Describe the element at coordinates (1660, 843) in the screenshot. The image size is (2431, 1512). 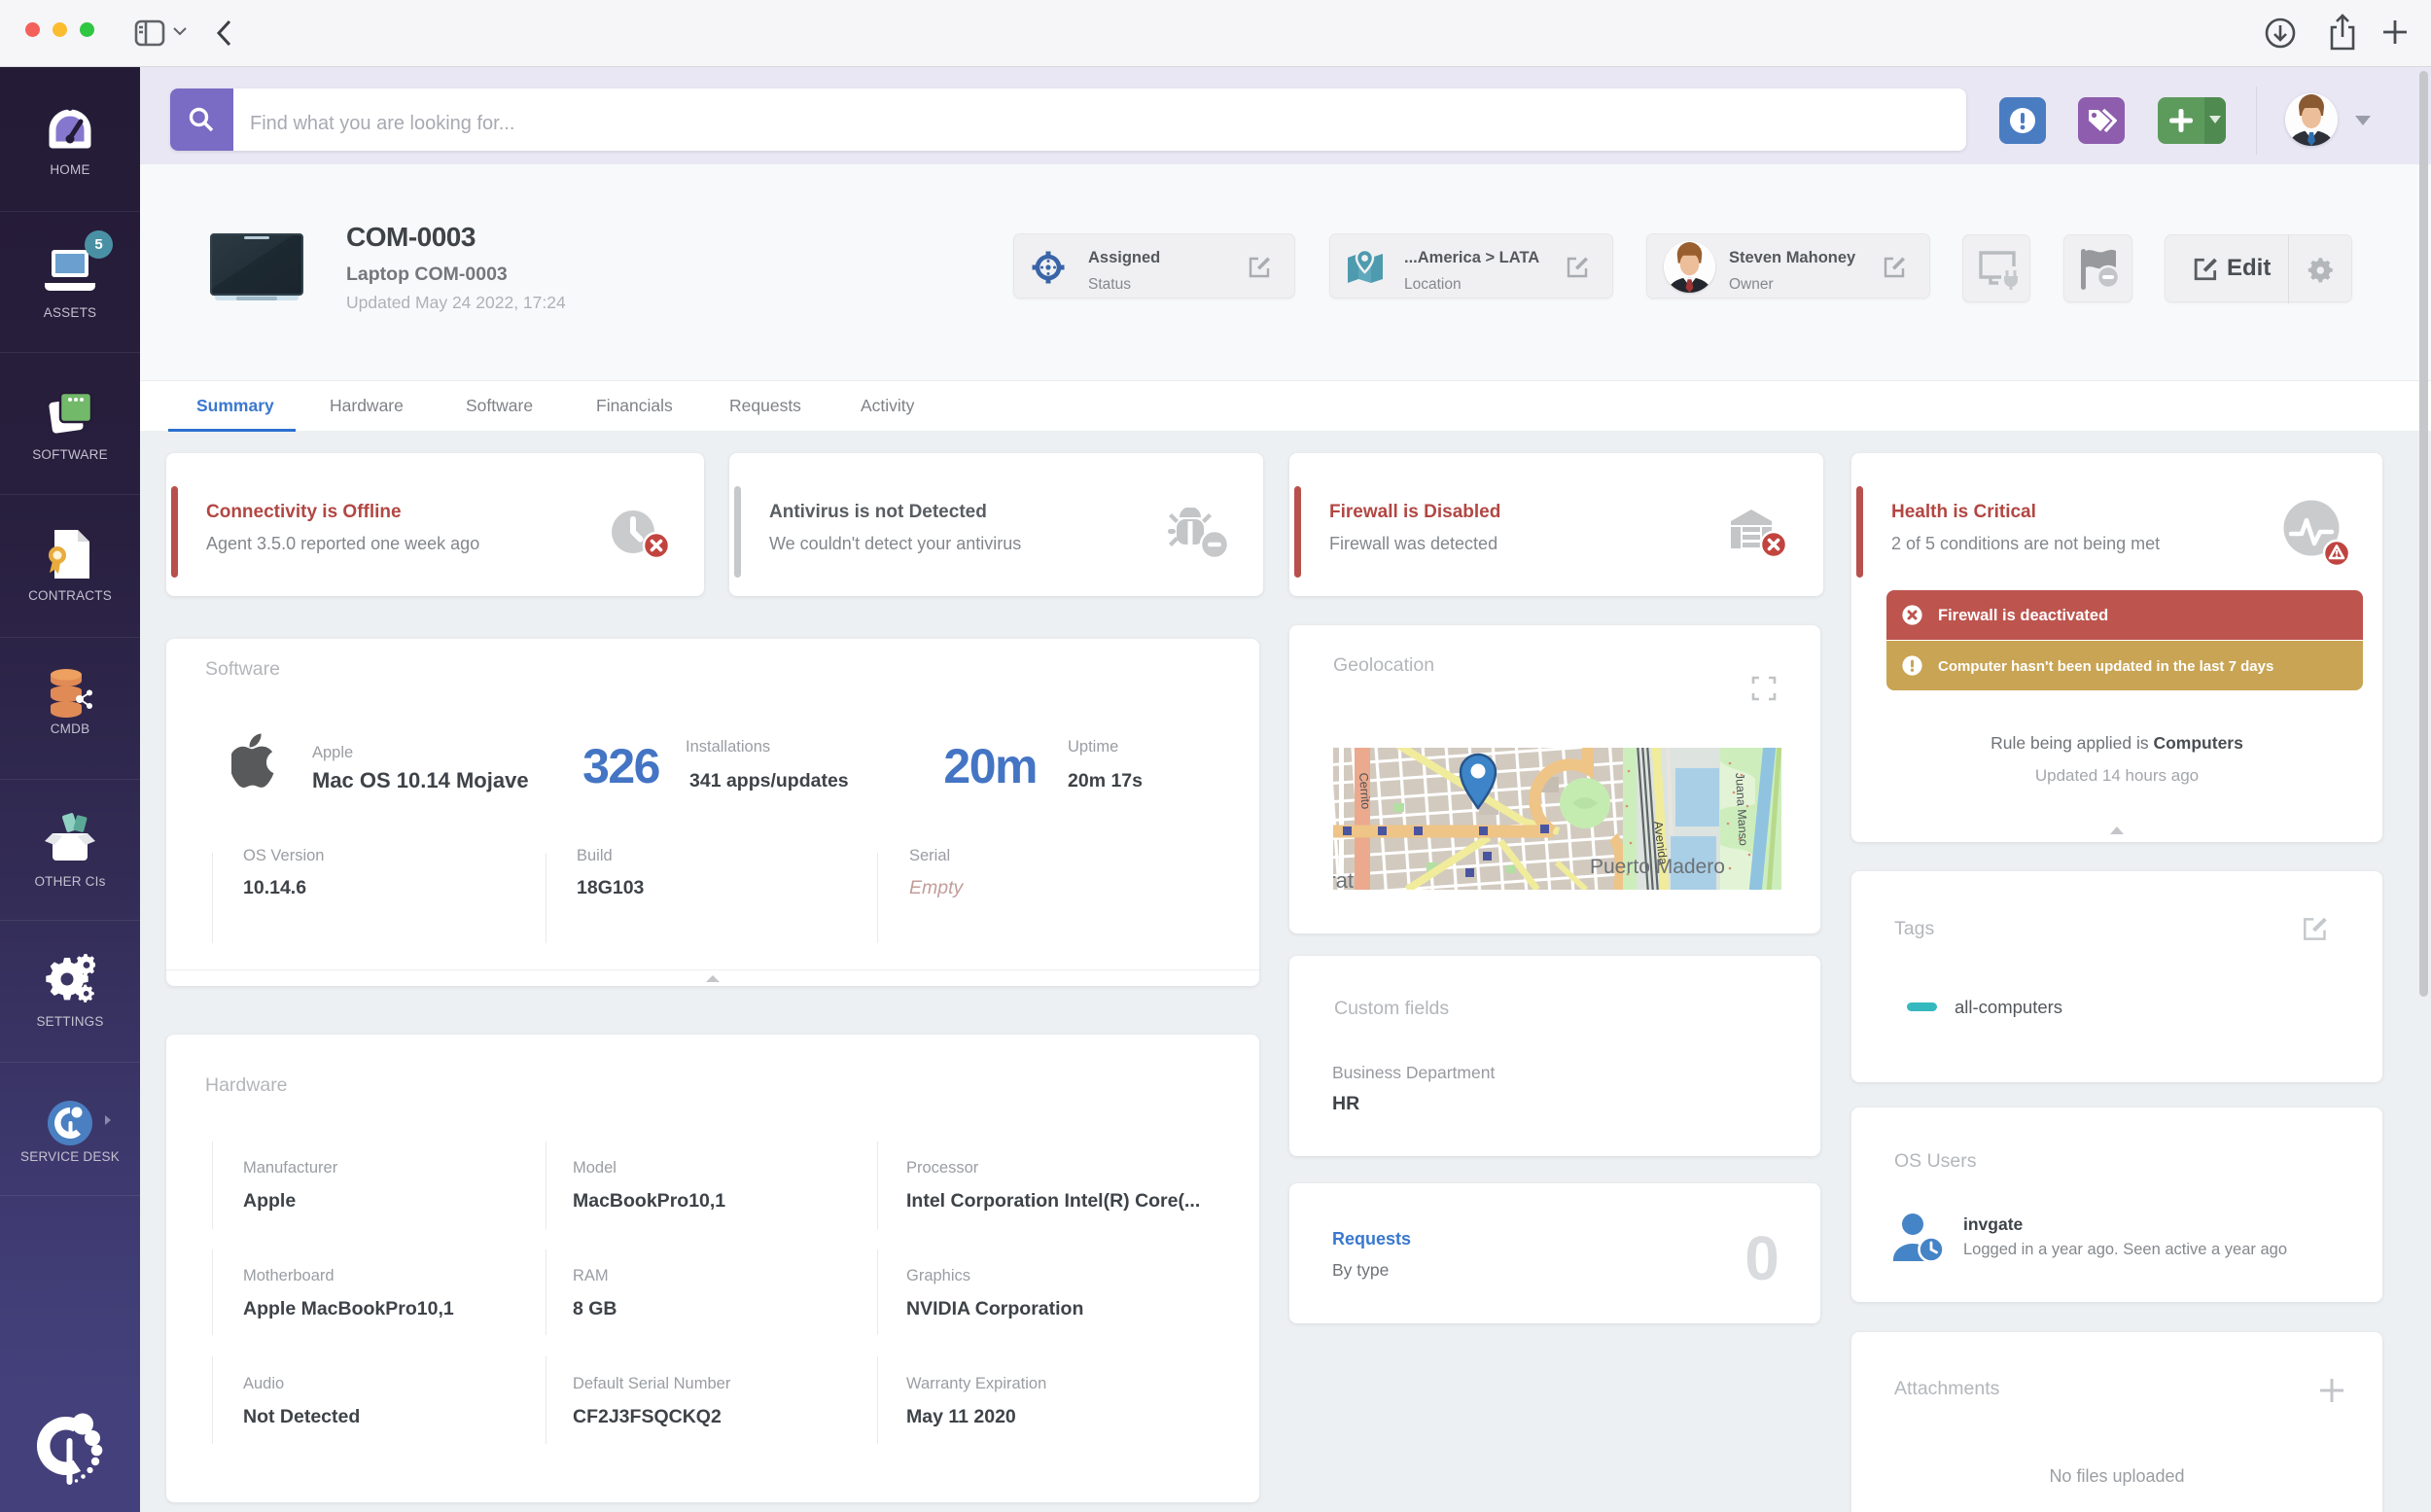
I see `svg-text: Avenida` at that location.